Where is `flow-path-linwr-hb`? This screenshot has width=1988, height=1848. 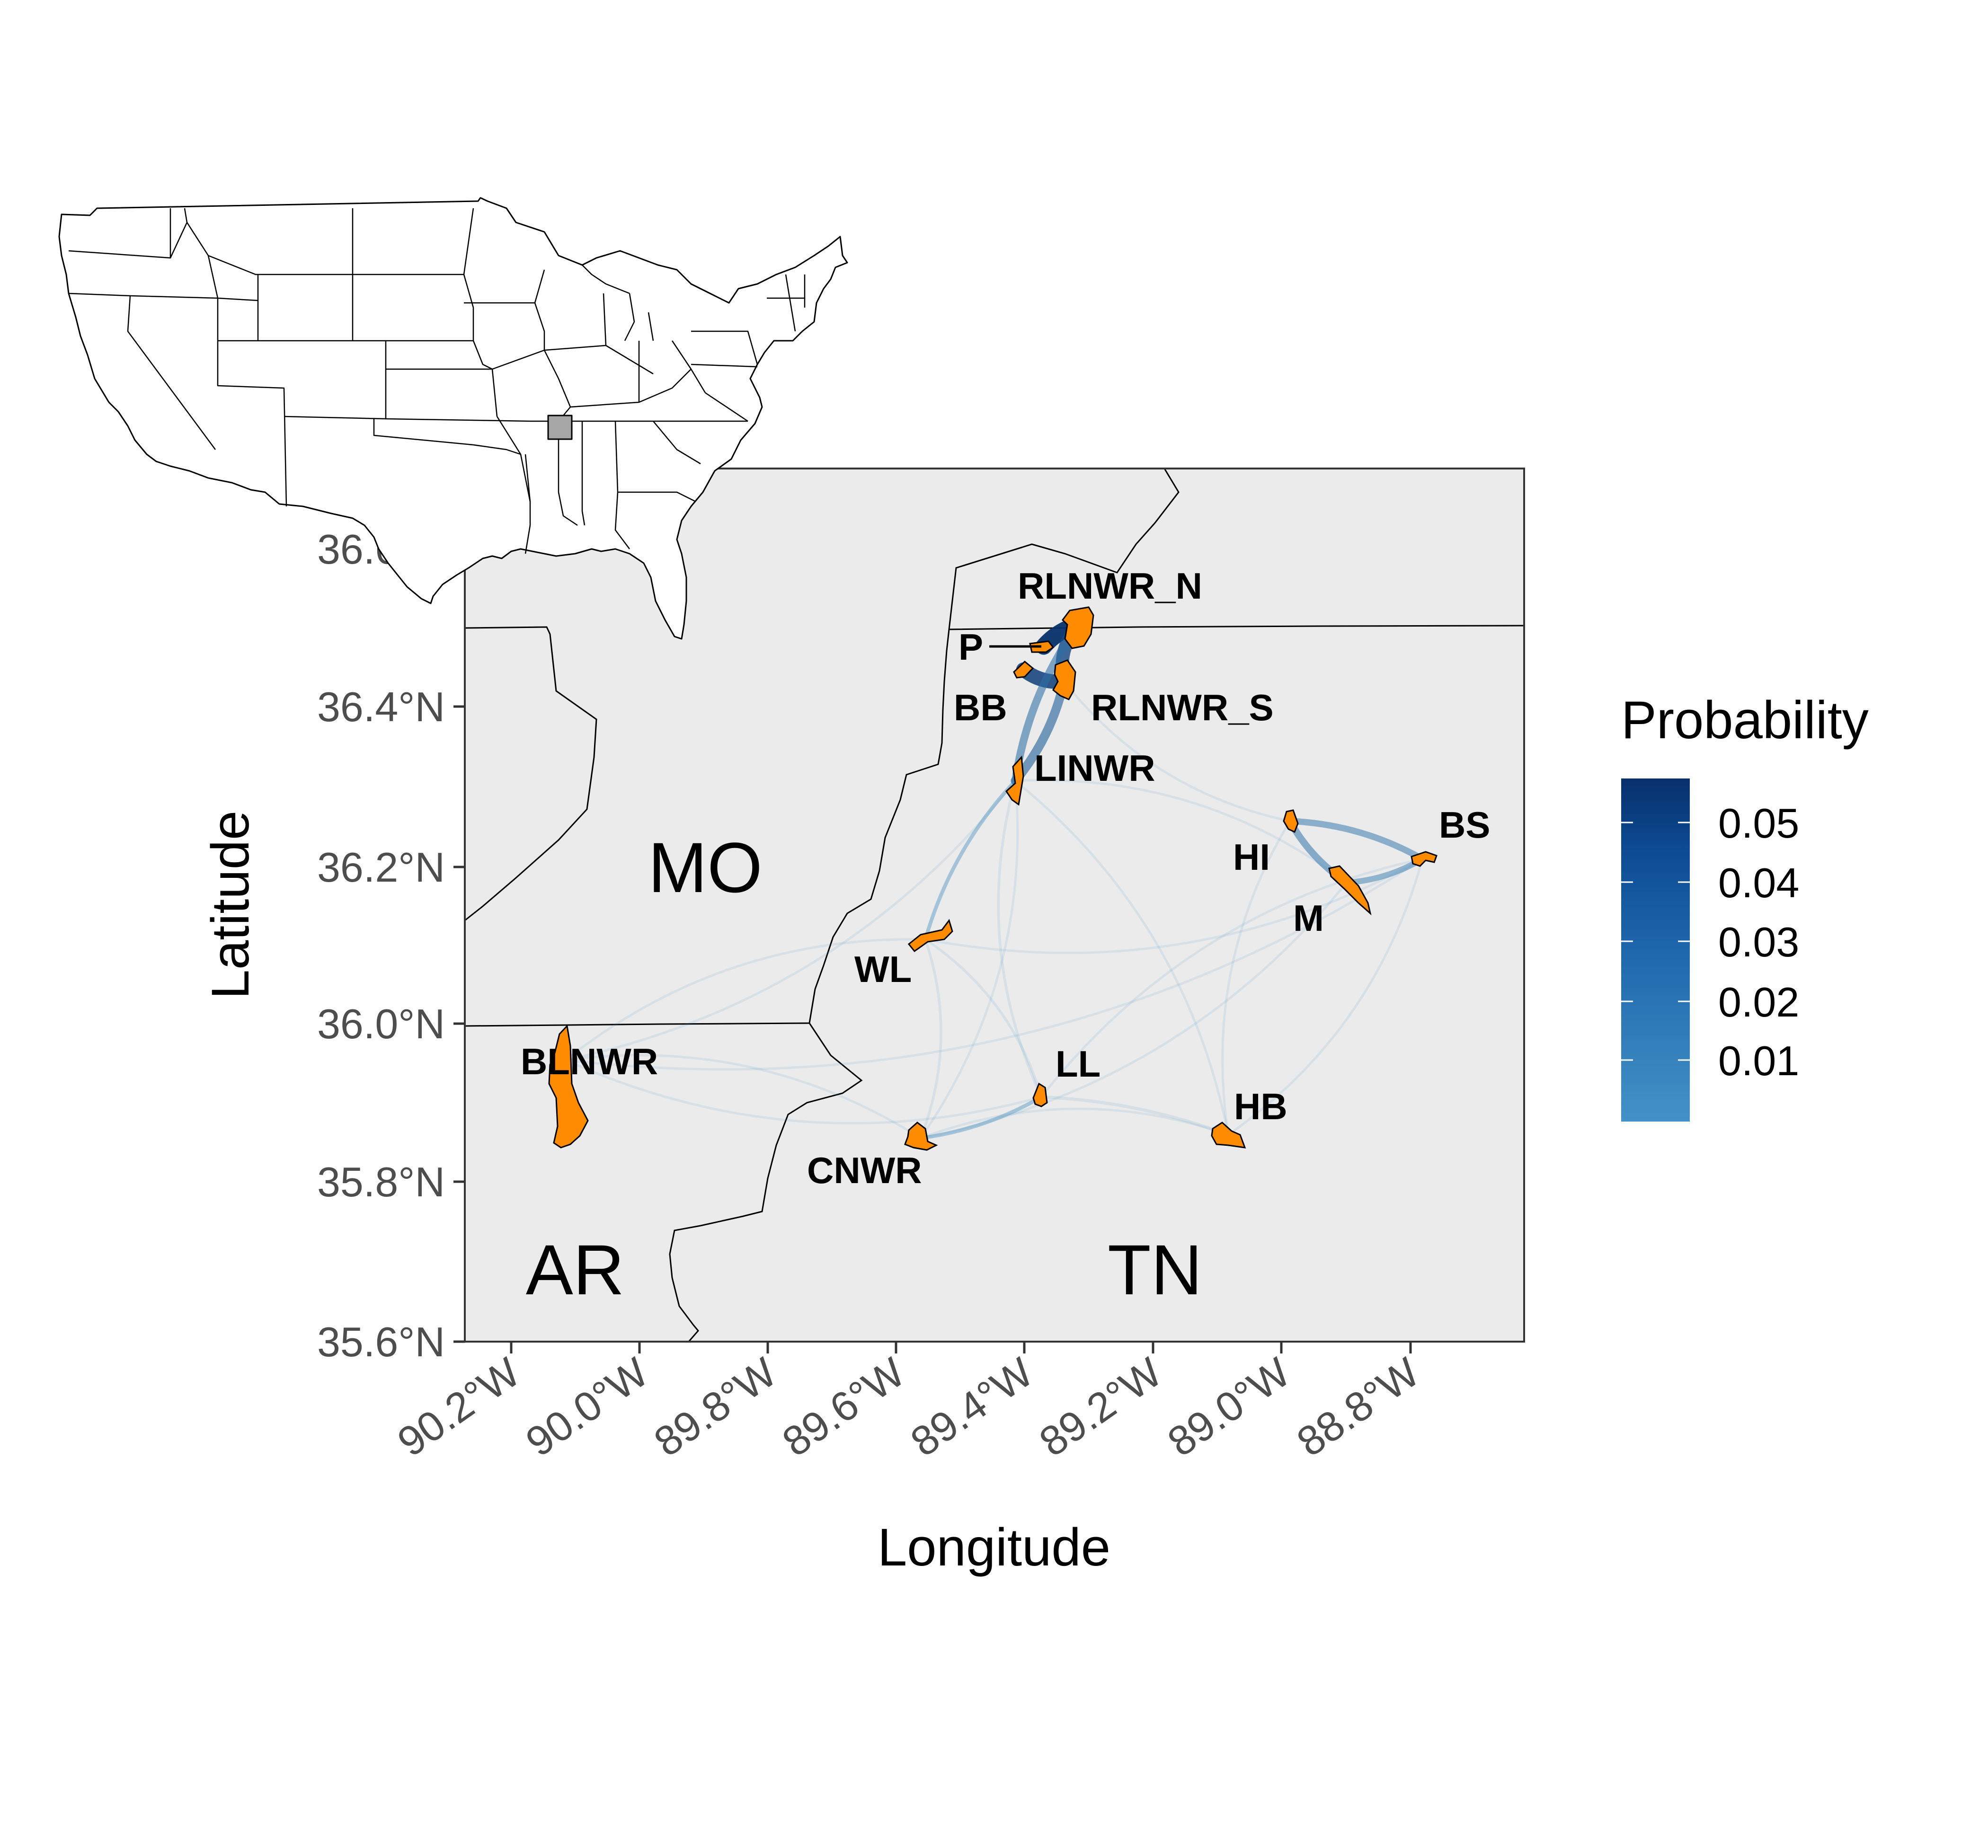
flow-path-linwr-hb is located at coordinates (1122, 957).